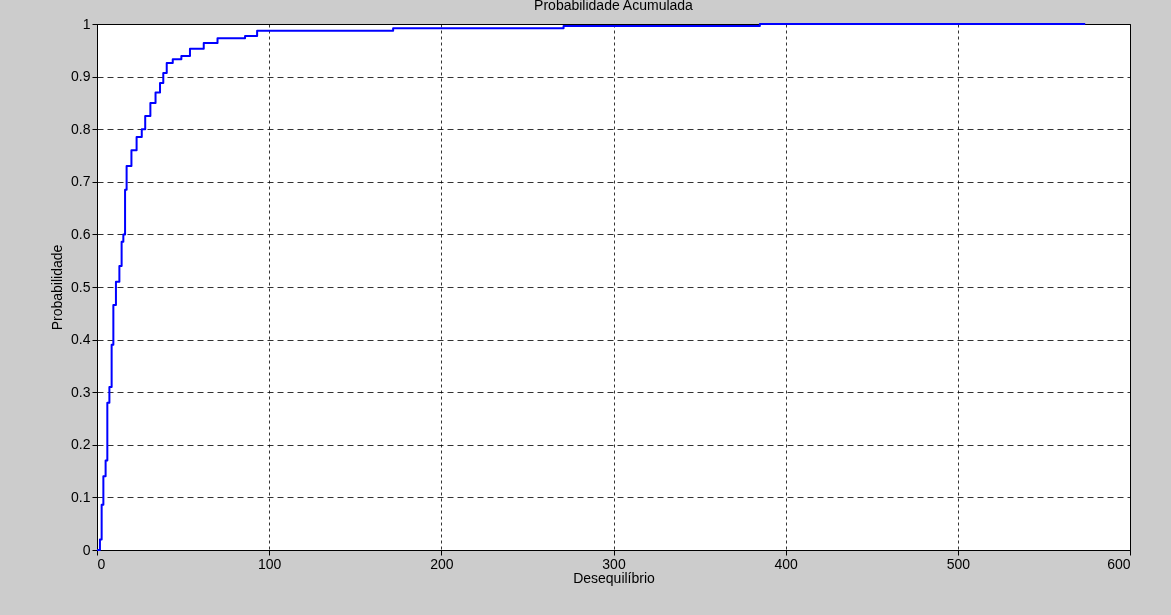  I want to click on y-axis-title: Probabilidade, so click(57, 287).